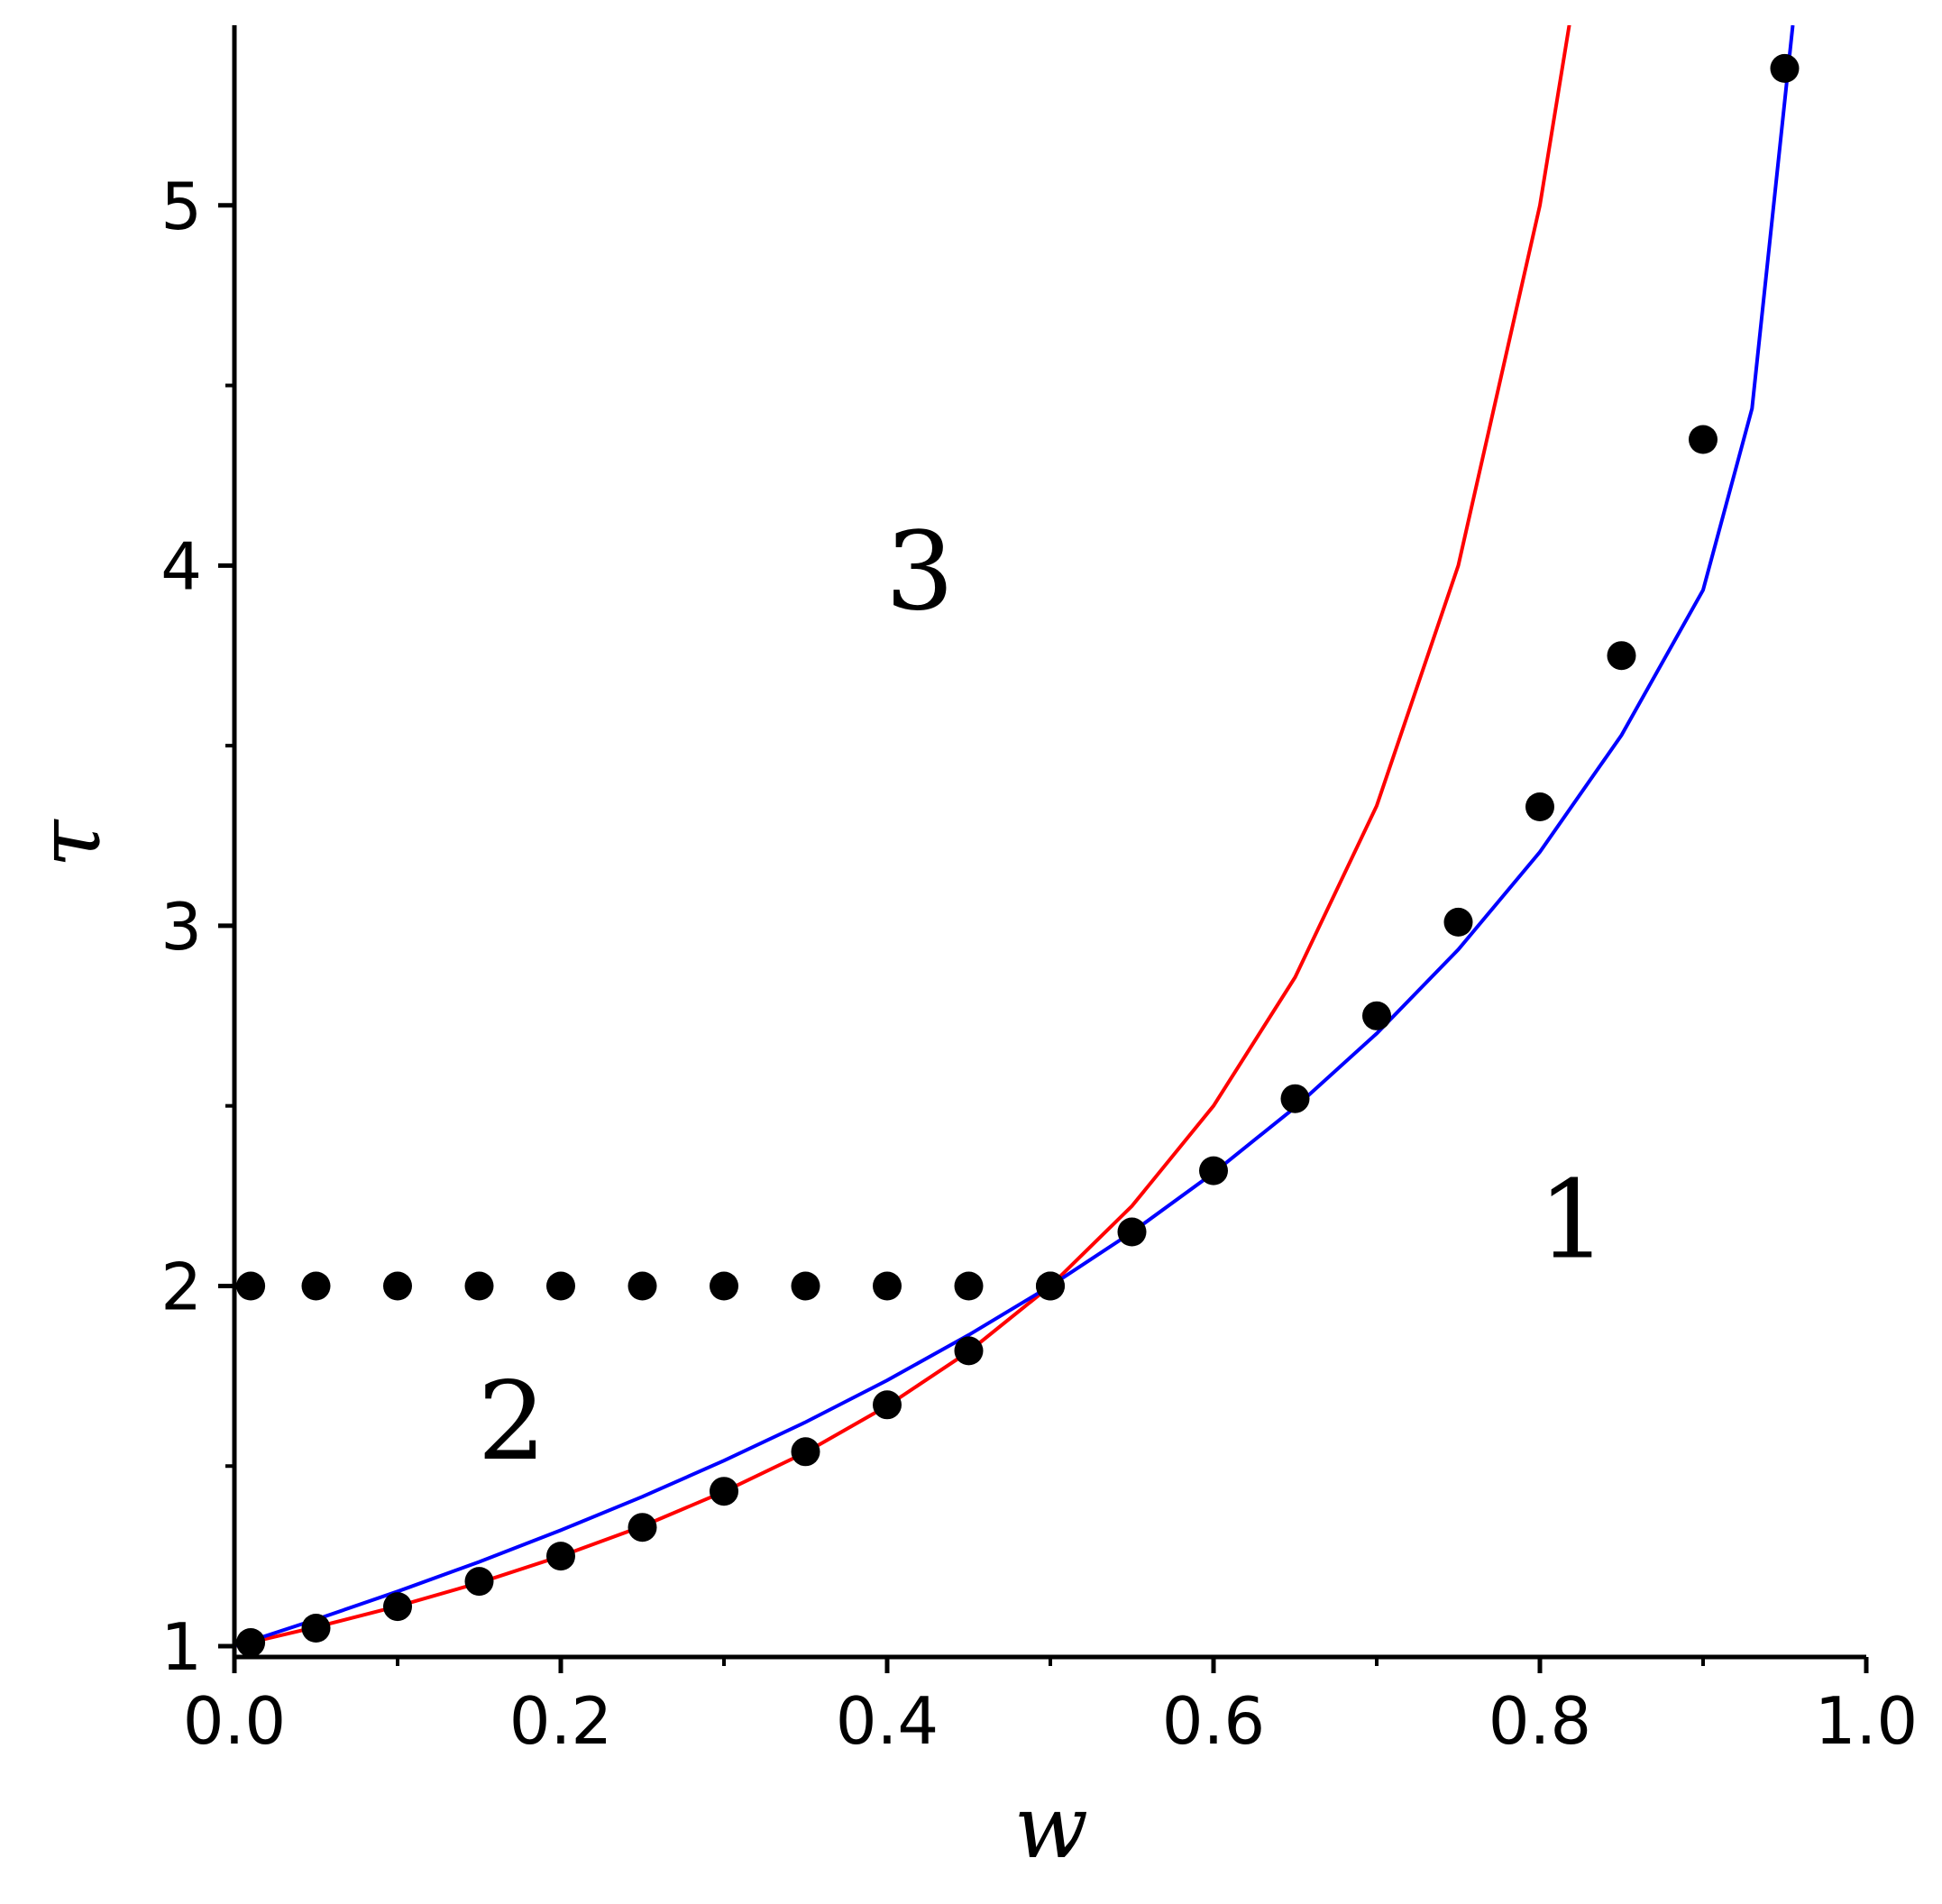 Image resolution: width=1942 pixels, height=1904 pixels. What do you see at coordinates (235, 1721) in the screenshot?
I see `x-tick-label: 0.0` at bounding box center [235, 1721].